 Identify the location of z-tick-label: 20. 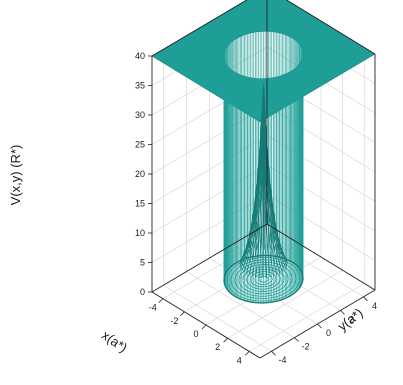
(140, 174).